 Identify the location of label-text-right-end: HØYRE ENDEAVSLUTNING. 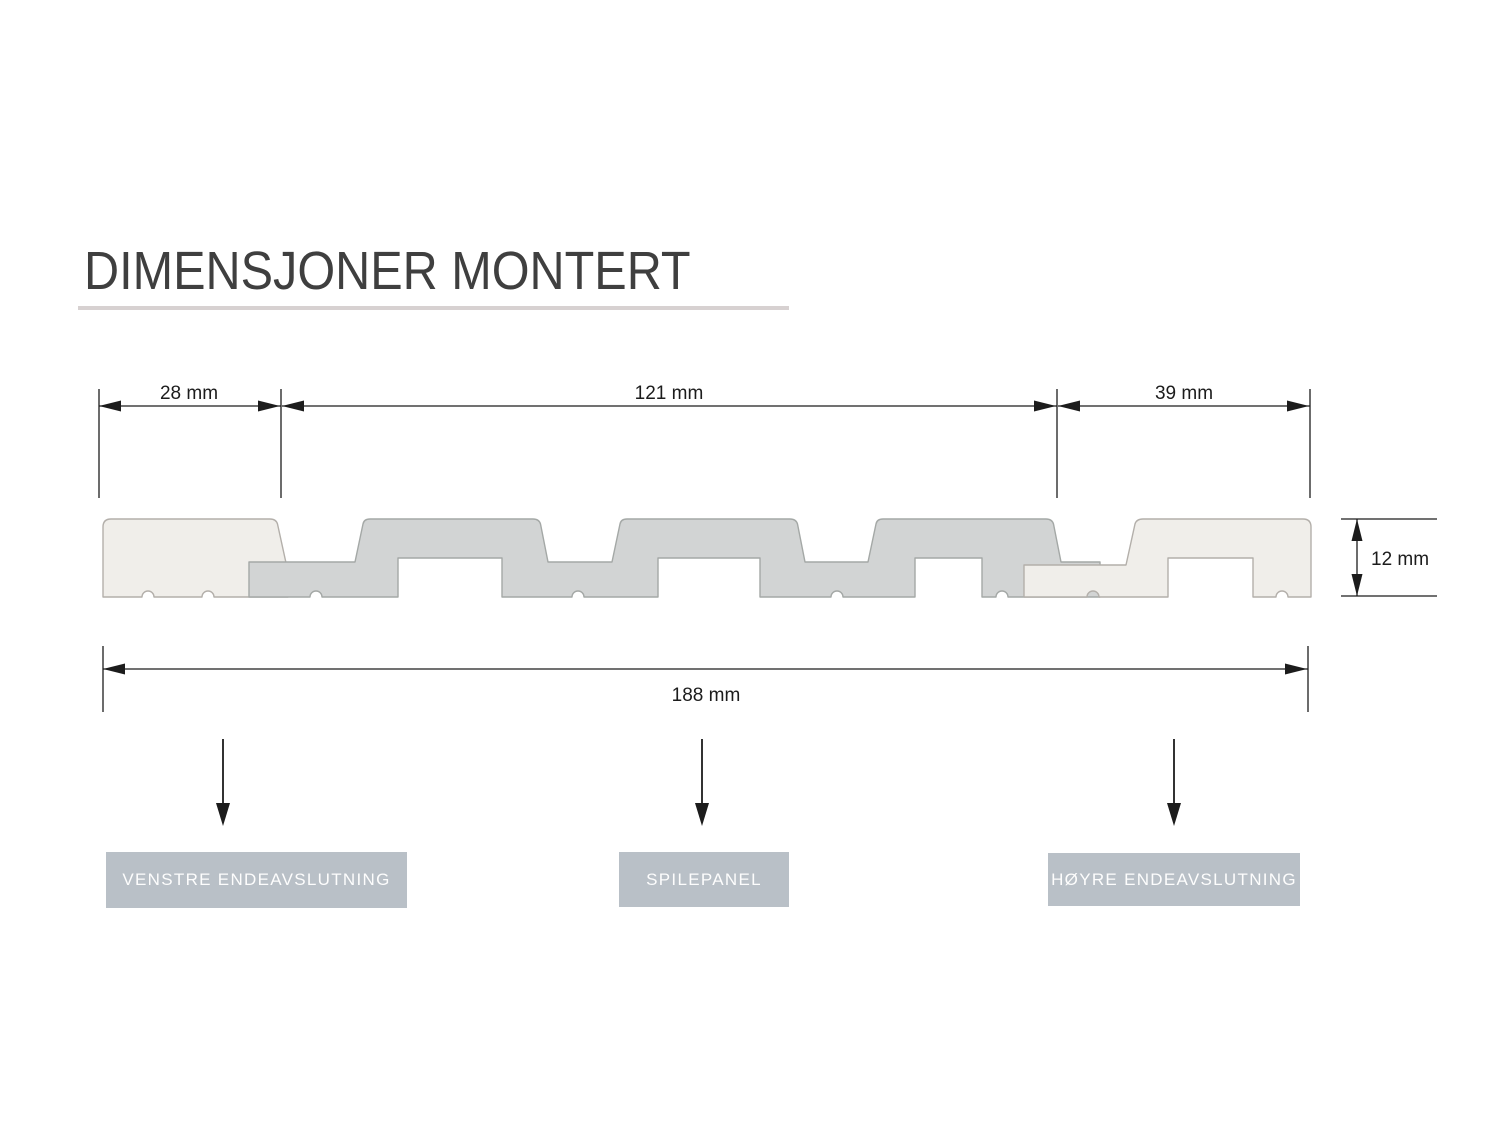
(1174, 879).